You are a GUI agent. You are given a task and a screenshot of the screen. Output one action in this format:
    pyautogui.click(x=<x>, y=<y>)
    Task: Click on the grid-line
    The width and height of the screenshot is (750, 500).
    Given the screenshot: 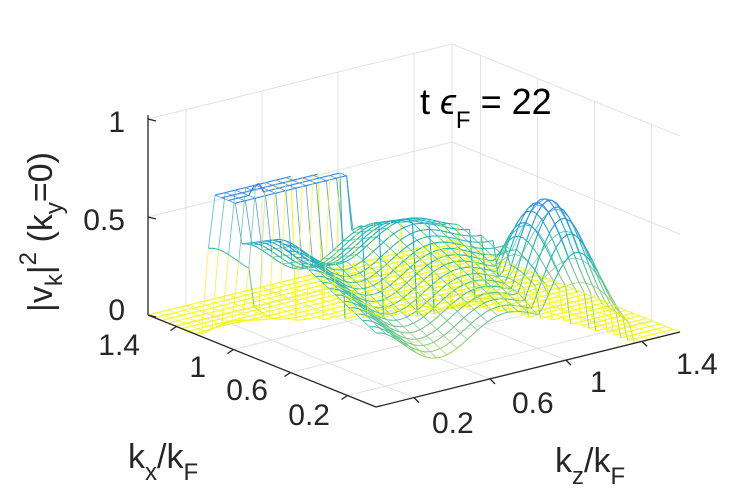 What is the action you would take?
    pyautogui.click(x=566, y=188)
    